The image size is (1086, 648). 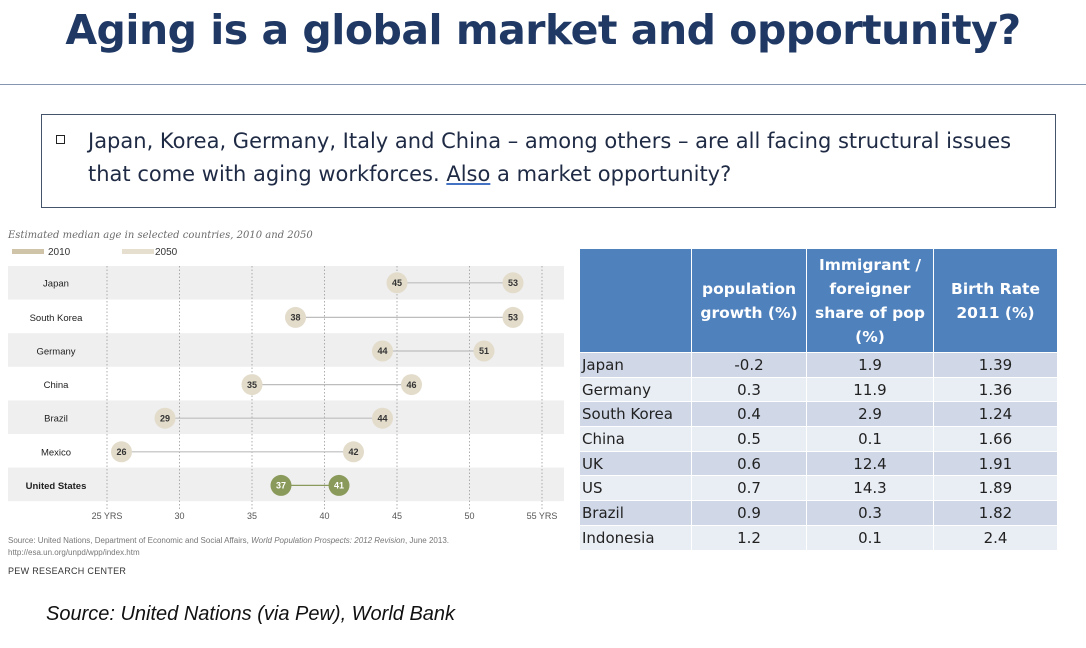 What do you see at coordinates (749, 488) in the screenshot?
I see `table-cell-value: 0.7` at bounding box center [749, 488].